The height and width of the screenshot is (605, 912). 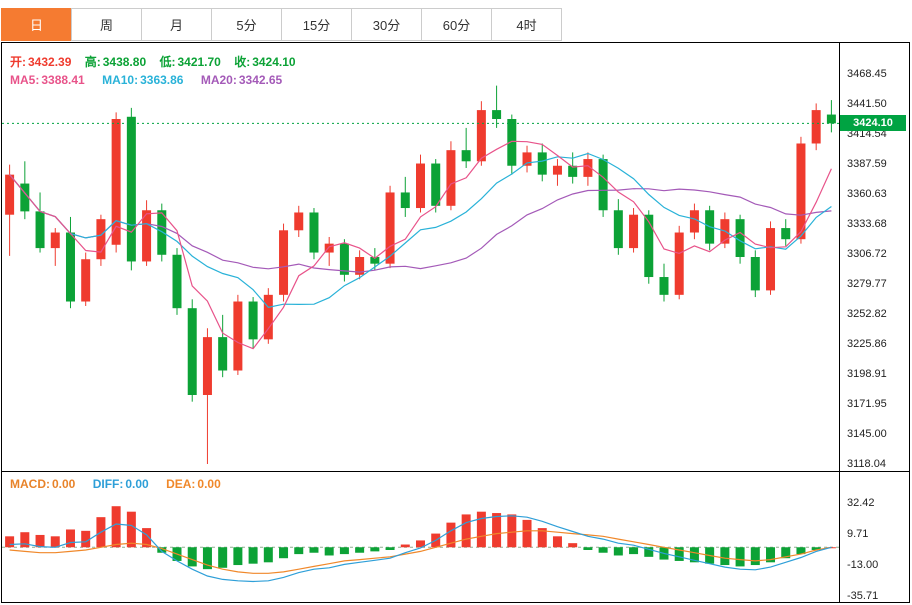 I want to click on tab-timeframe-5: 30分, so click(x=386, y=24).